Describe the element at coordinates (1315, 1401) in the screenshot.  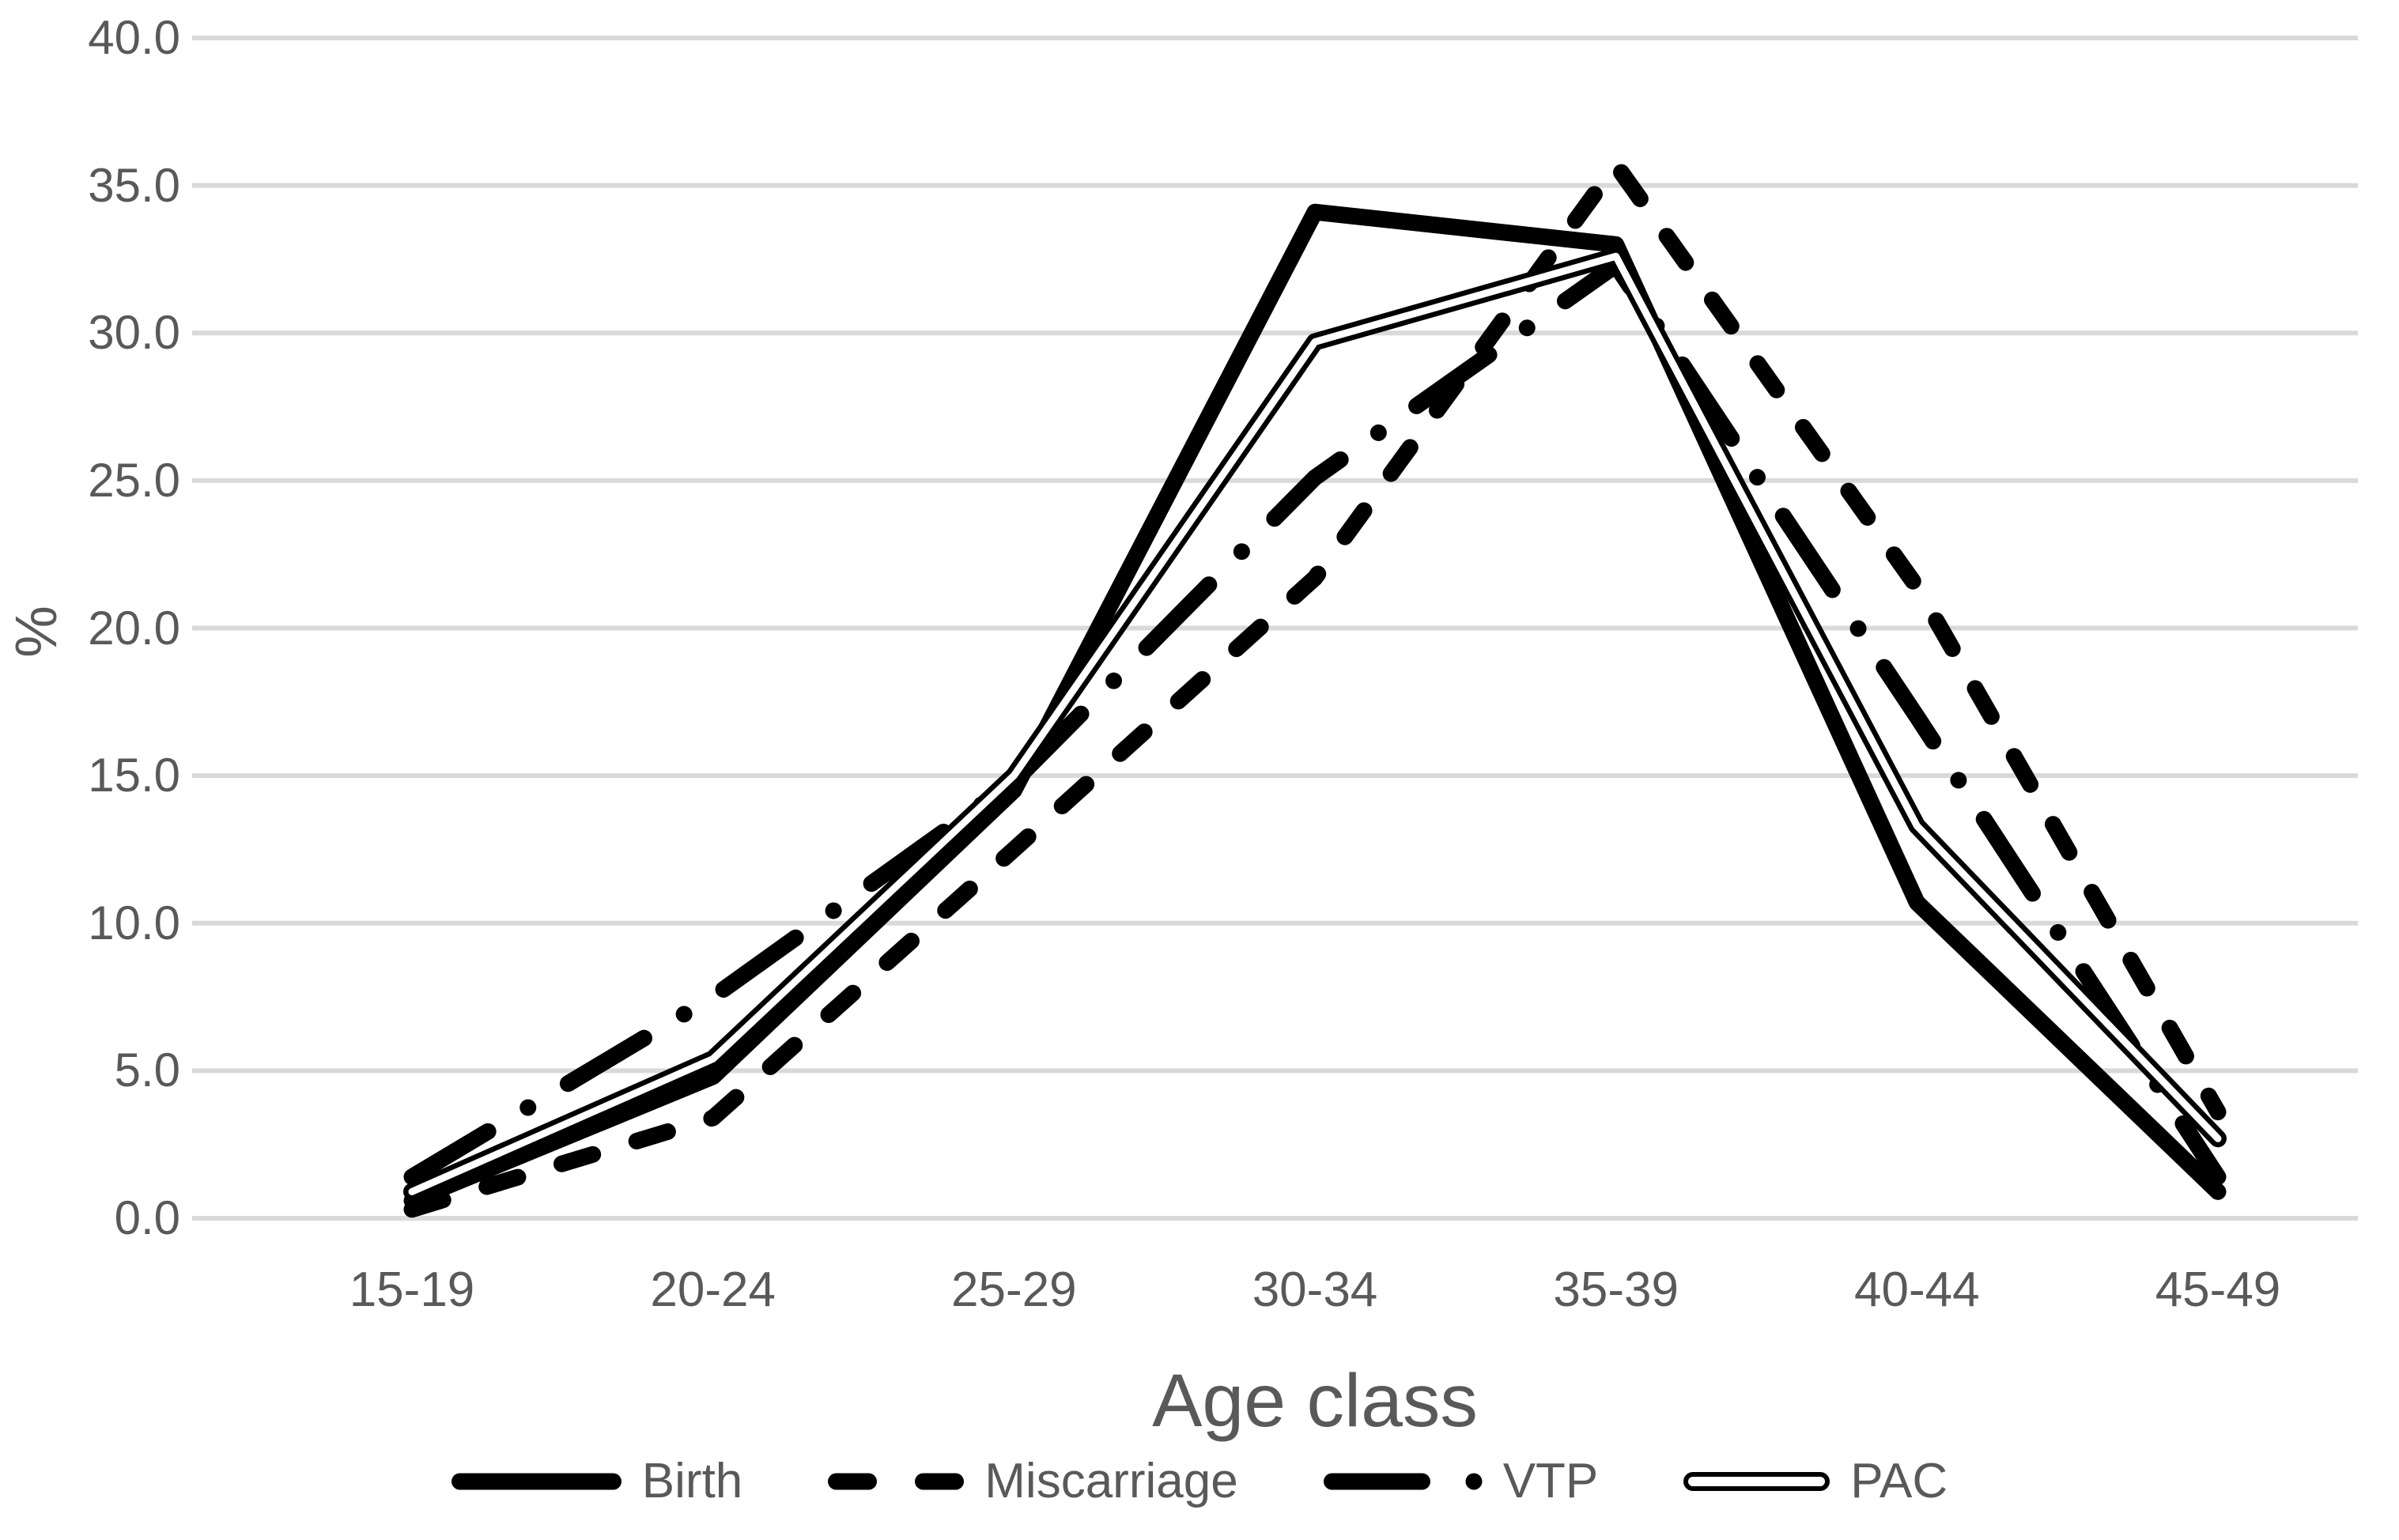
I see `x-axis-title: Age class` at that location.